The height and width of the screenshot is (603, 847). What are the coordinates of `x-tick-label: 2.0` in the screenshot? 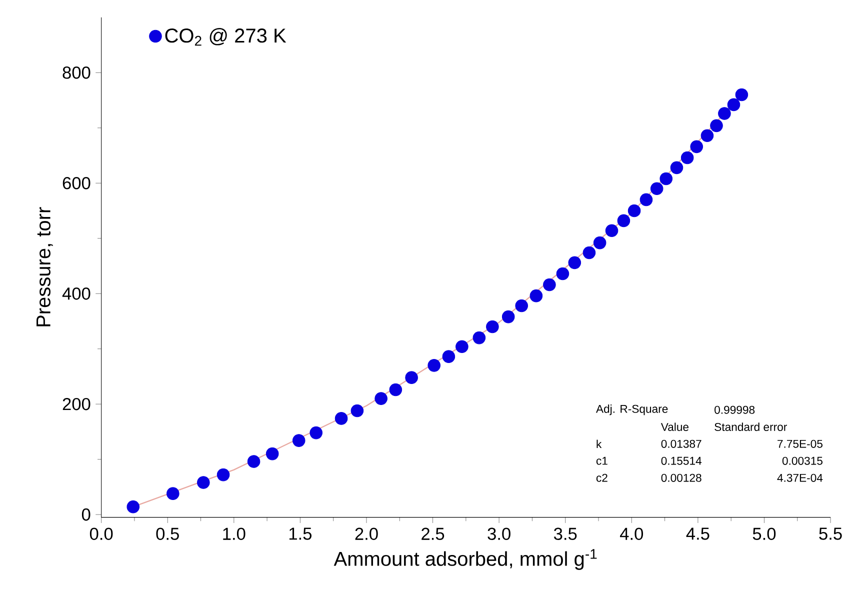 It's located at (366, 534).